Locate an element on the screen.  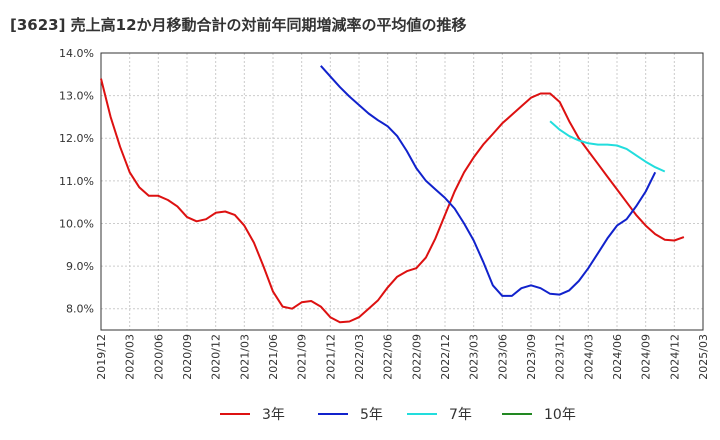
x-tick-label: 2025/03 is located at coordinates (703, 357).